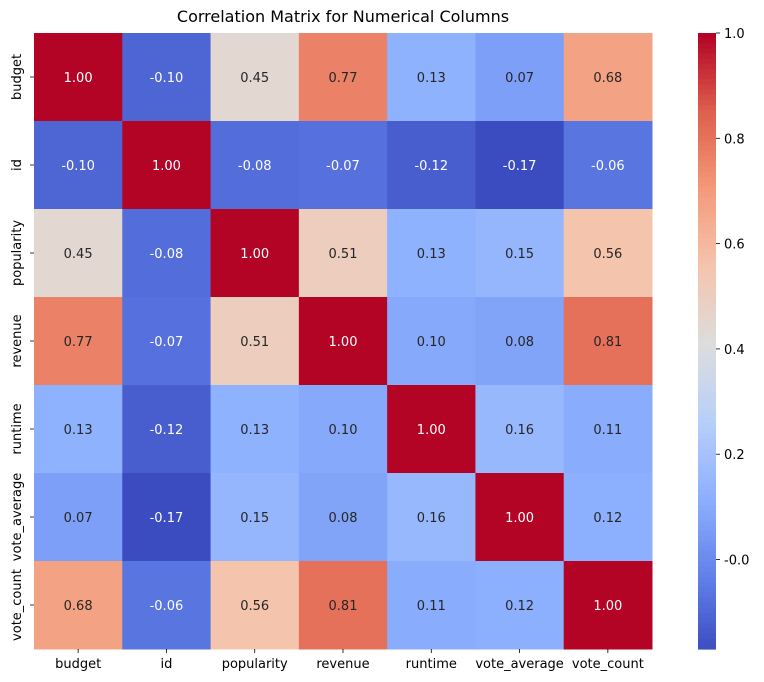  I want to click on cell-annotation: 0.12, so click(607, 518).